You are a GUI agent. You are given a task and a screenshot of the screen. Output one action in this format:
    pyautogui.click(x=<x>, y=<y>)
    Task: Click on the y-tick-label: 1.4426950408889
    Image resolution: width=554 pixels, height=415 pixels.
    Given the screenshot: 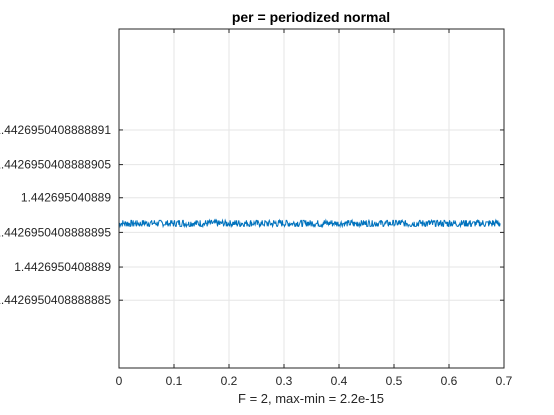 What is the action you would take?
    pyautogui.click(x=62, y=267)
    